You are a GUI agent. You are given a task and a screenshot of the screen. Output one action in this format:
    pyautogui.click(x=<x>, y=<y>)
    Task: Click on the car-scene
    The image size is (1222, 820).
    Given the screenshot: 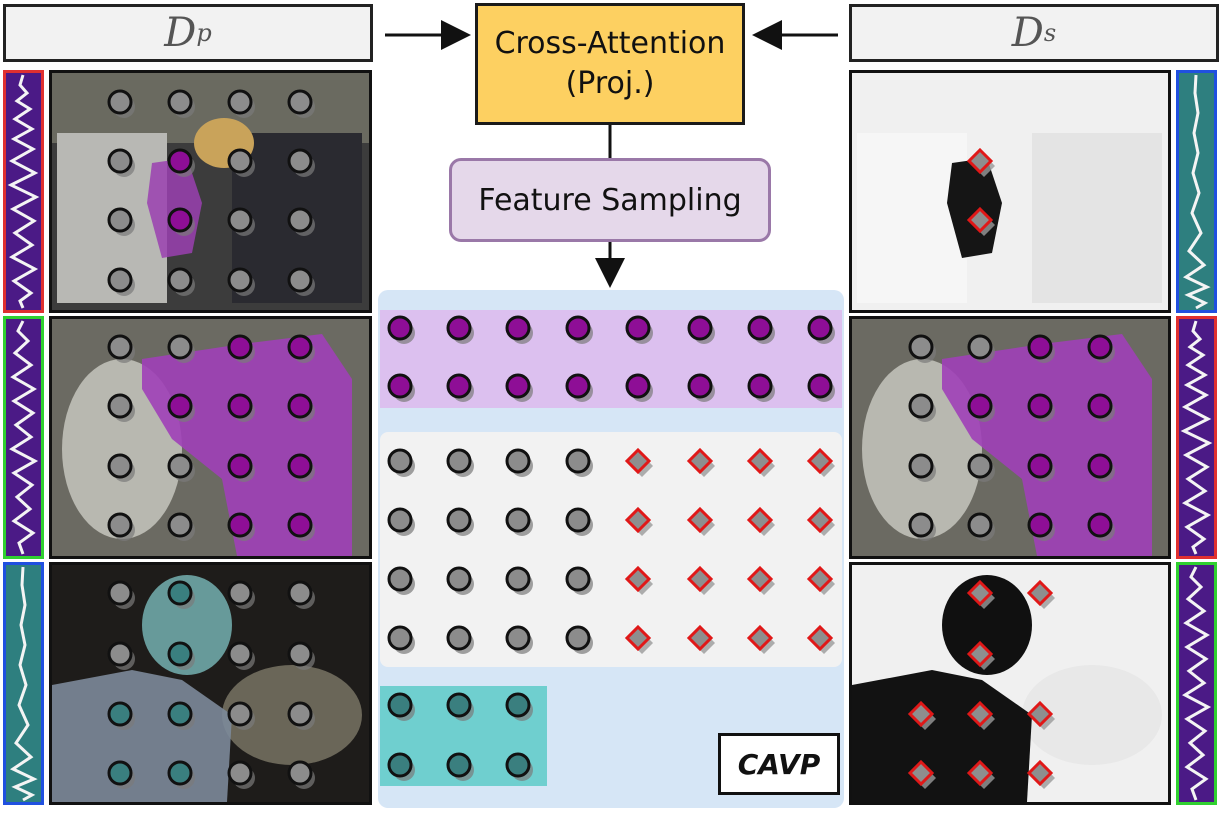 What is the action you would take?
    pyautogui.click(x=210, y=191)
    